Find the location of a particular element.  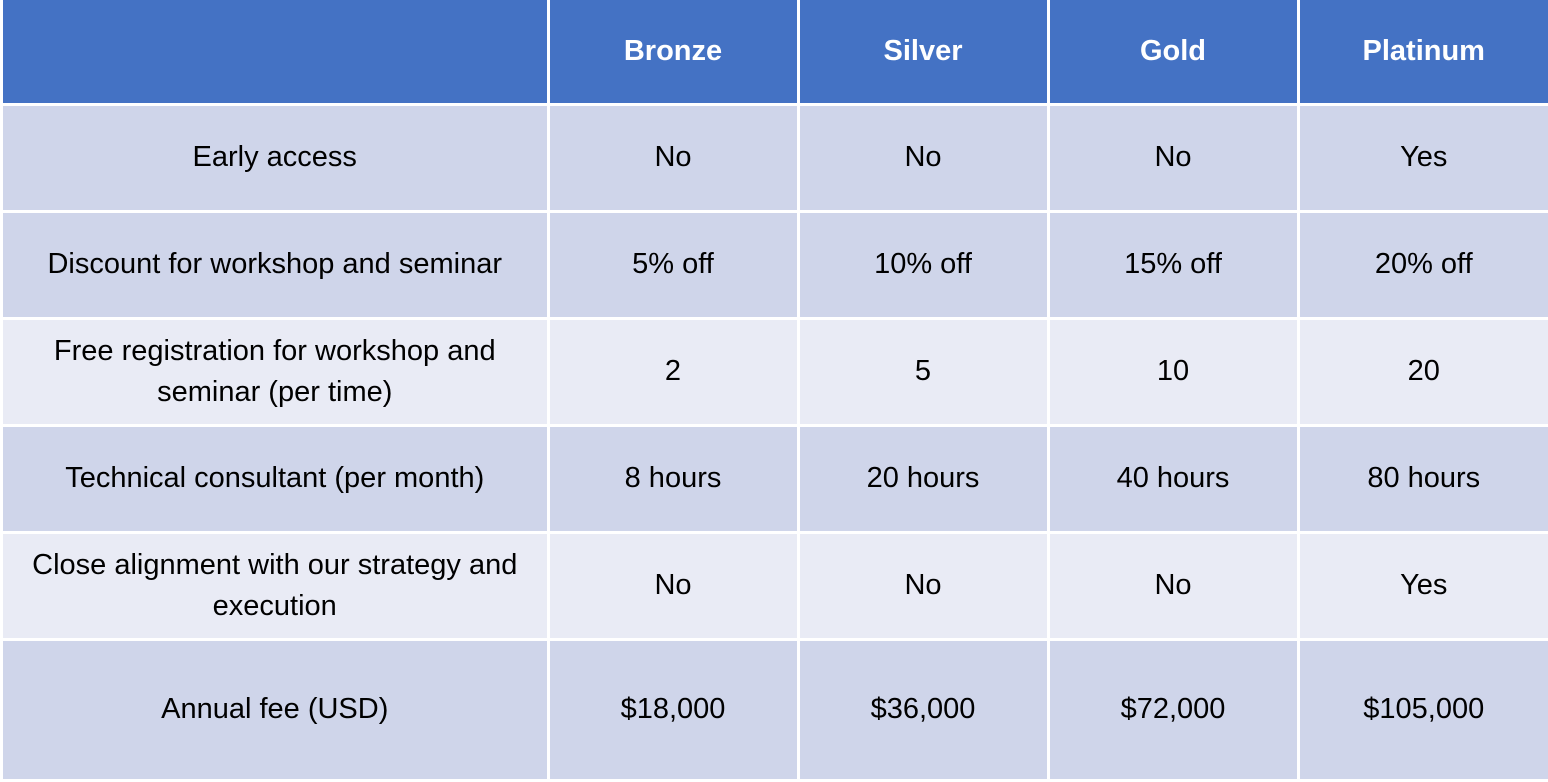

header-row: Bronze Silver Gold Platinum is located at coordinates (775, 53).